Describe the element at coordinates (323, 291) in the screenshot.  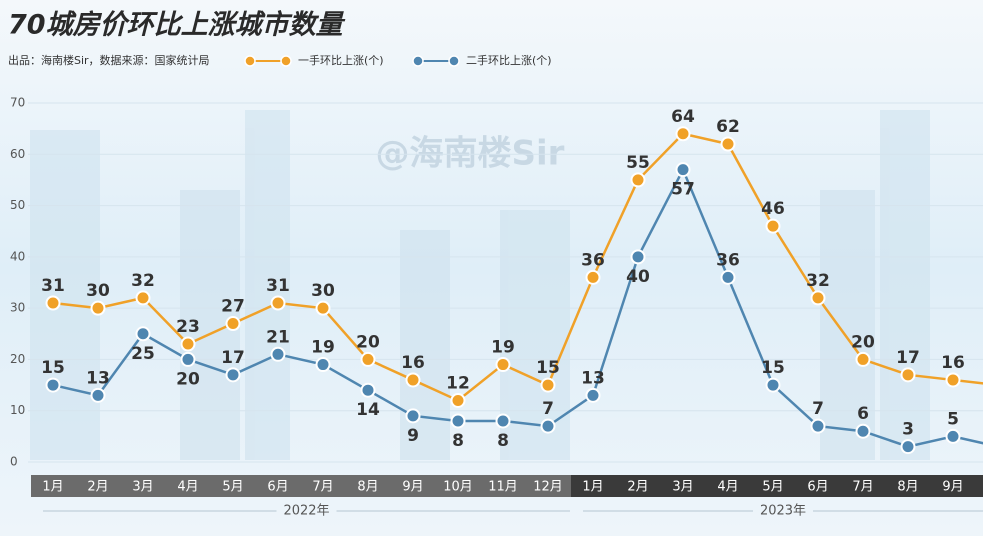
I see `data-label: 30` at that location.